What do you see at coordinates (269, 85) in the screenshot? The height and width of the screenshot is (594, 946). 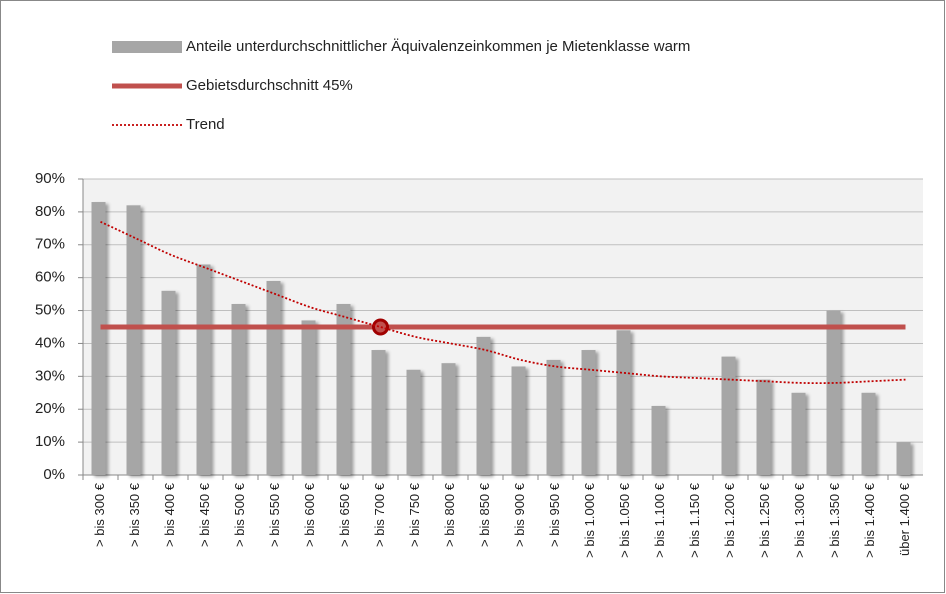 I see `legend-label: Gebietsdurchschnitt 45%` at bounding box center [269, 85].